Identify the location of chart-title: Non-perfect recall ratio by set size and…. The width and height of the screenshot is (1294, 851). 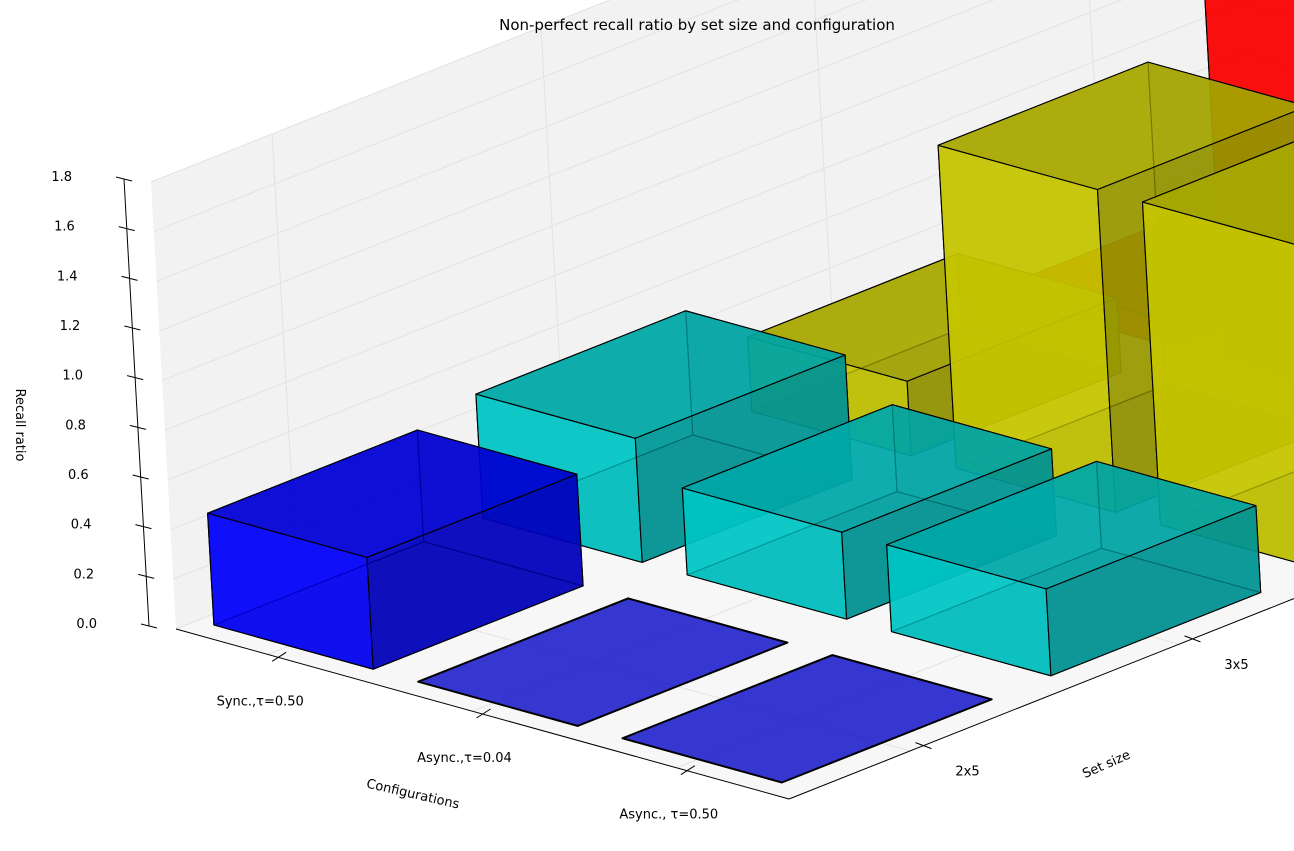
(697, 25).